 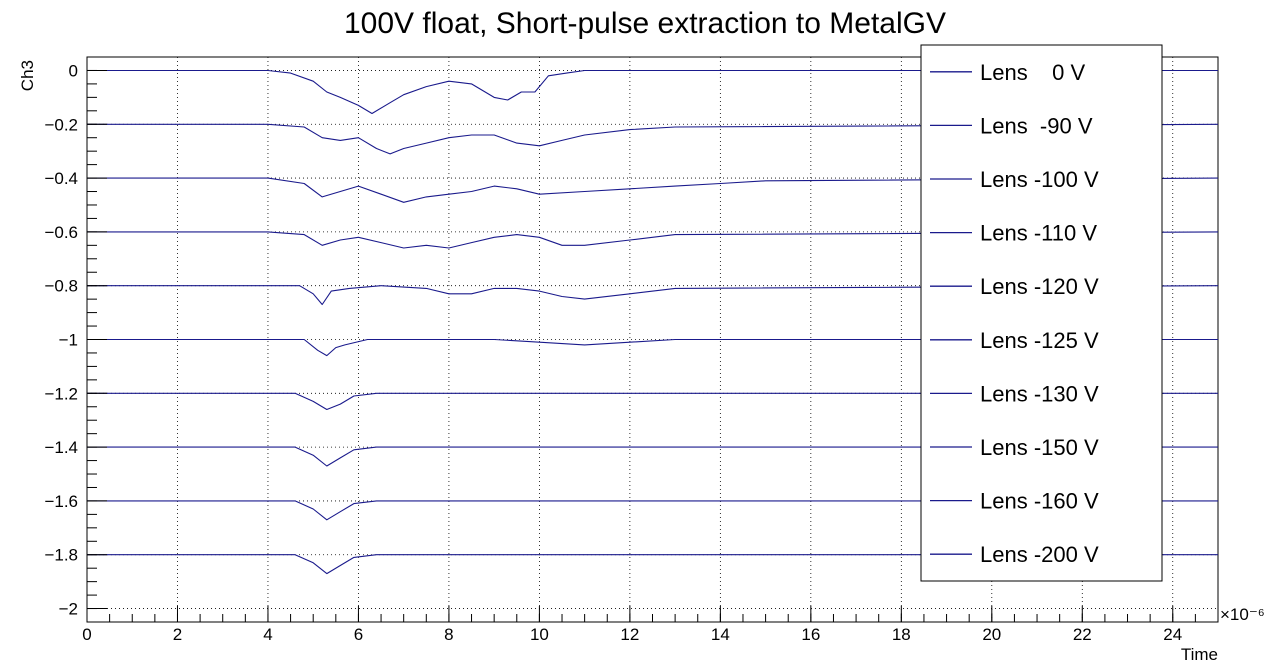 I want to click on x-axis-exponent: ×10⁻⁶, so click(x=1242, y=614).